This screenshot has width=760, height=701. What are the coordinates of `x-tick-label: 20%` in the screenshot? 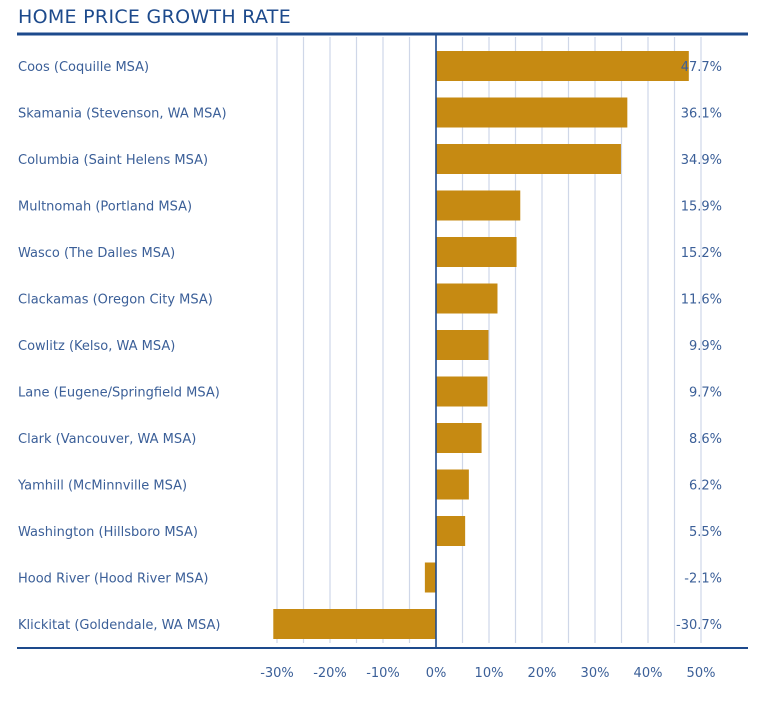 It's located at (542, 673).